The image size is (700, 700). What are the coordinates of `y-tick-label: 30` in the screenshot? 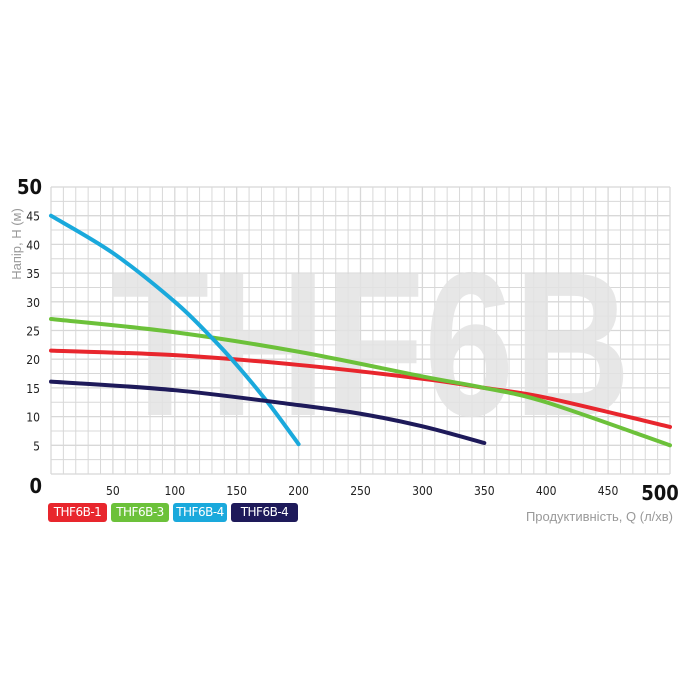 It's located at (33, 303).